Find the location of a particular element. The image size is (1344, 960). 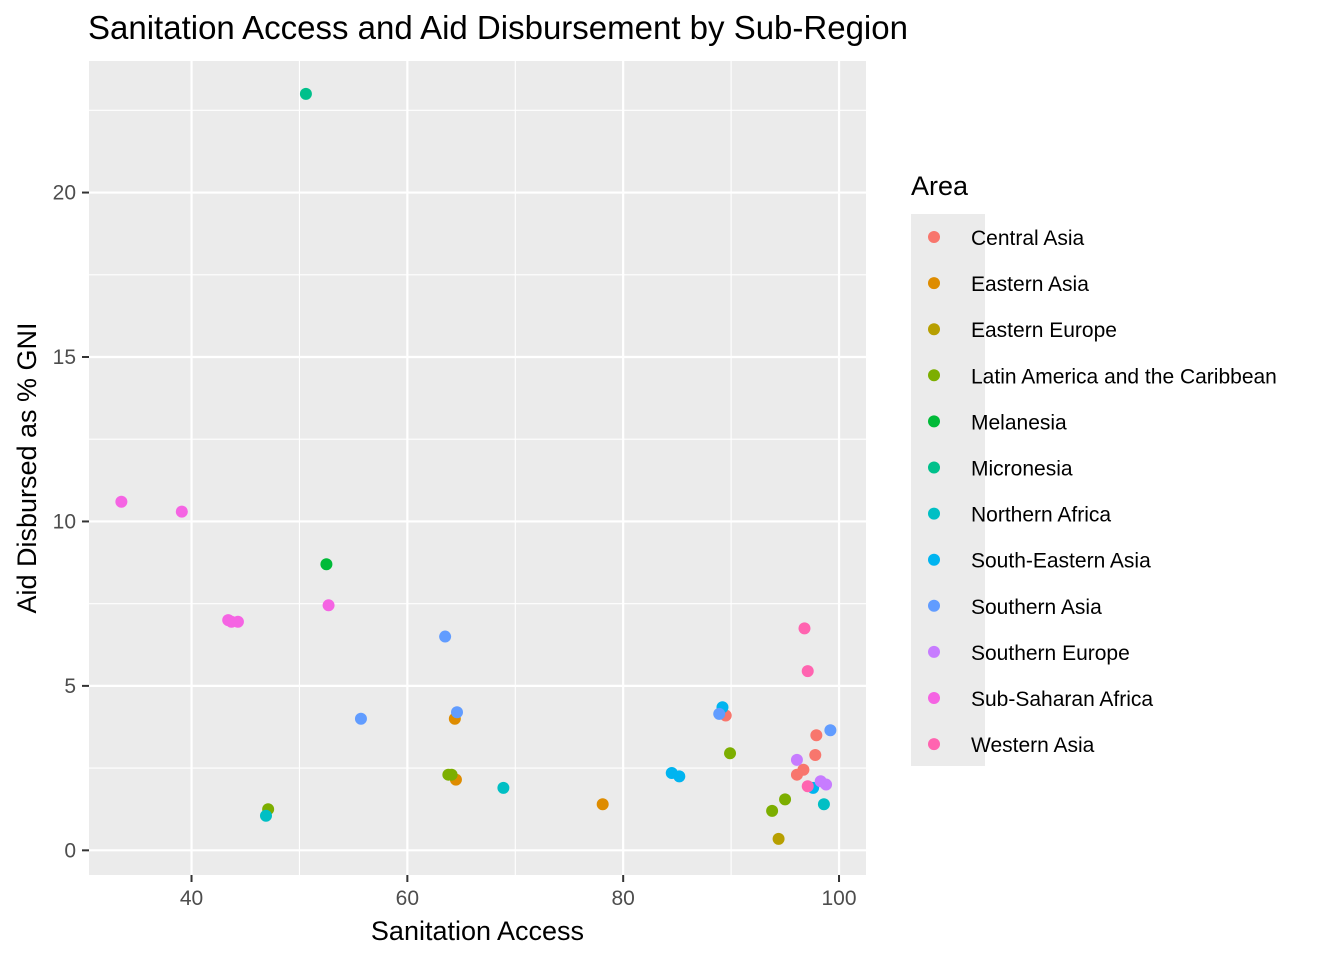

legend-label: South-Eastern Asia is located at coordinates (1061, 561).